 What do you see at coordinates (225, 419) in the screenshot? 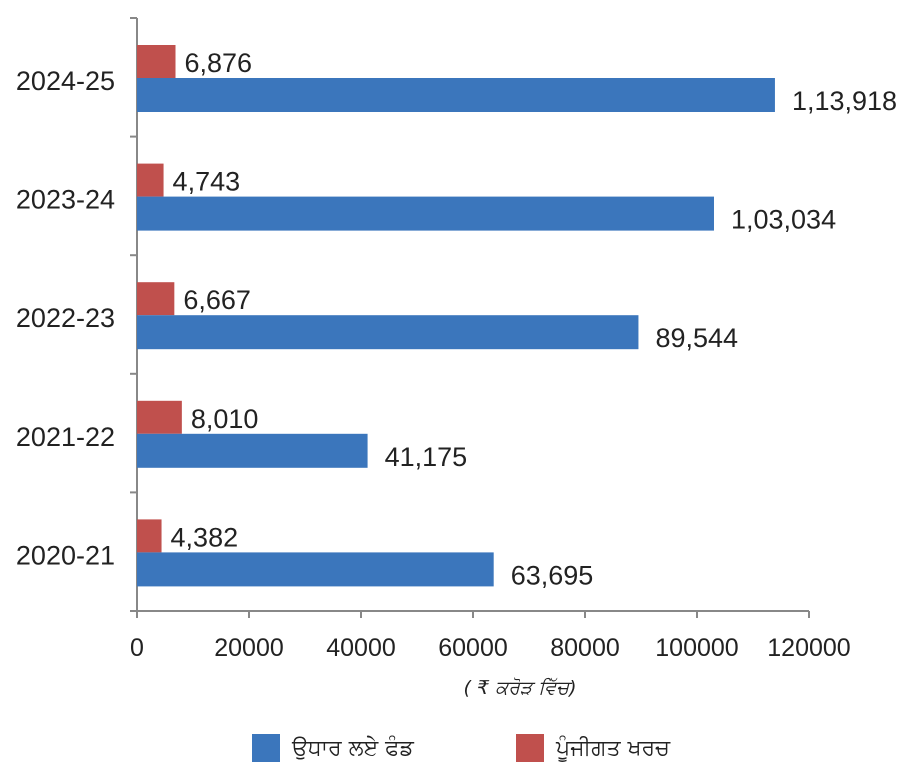
I see `data-label-capital-expenditure: 8,010` at bounding box center [225, 419].